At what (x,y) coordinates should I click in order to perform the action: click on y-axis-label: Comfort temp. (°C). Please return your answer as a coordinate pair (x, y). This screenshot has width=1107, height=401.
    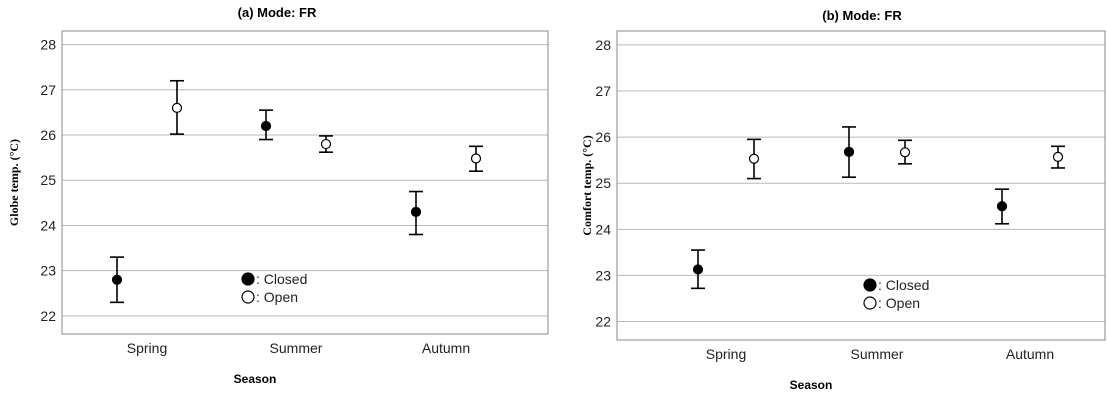
    Looking at the image, I should click on (587, 185).